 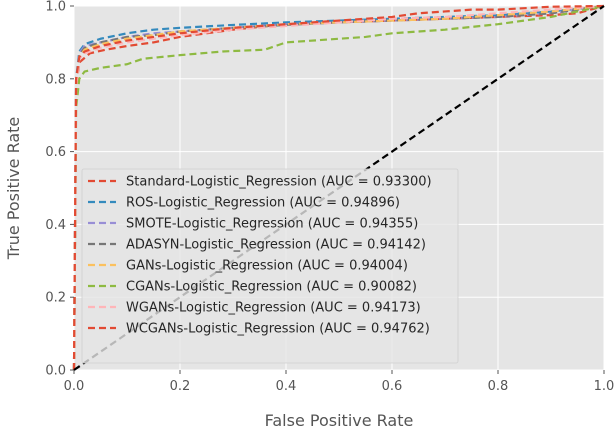 What do you see at coordinates (604, 386) in the screenshot?
I see `x-tick-label: 1.0` at bounding box center [604, 386].